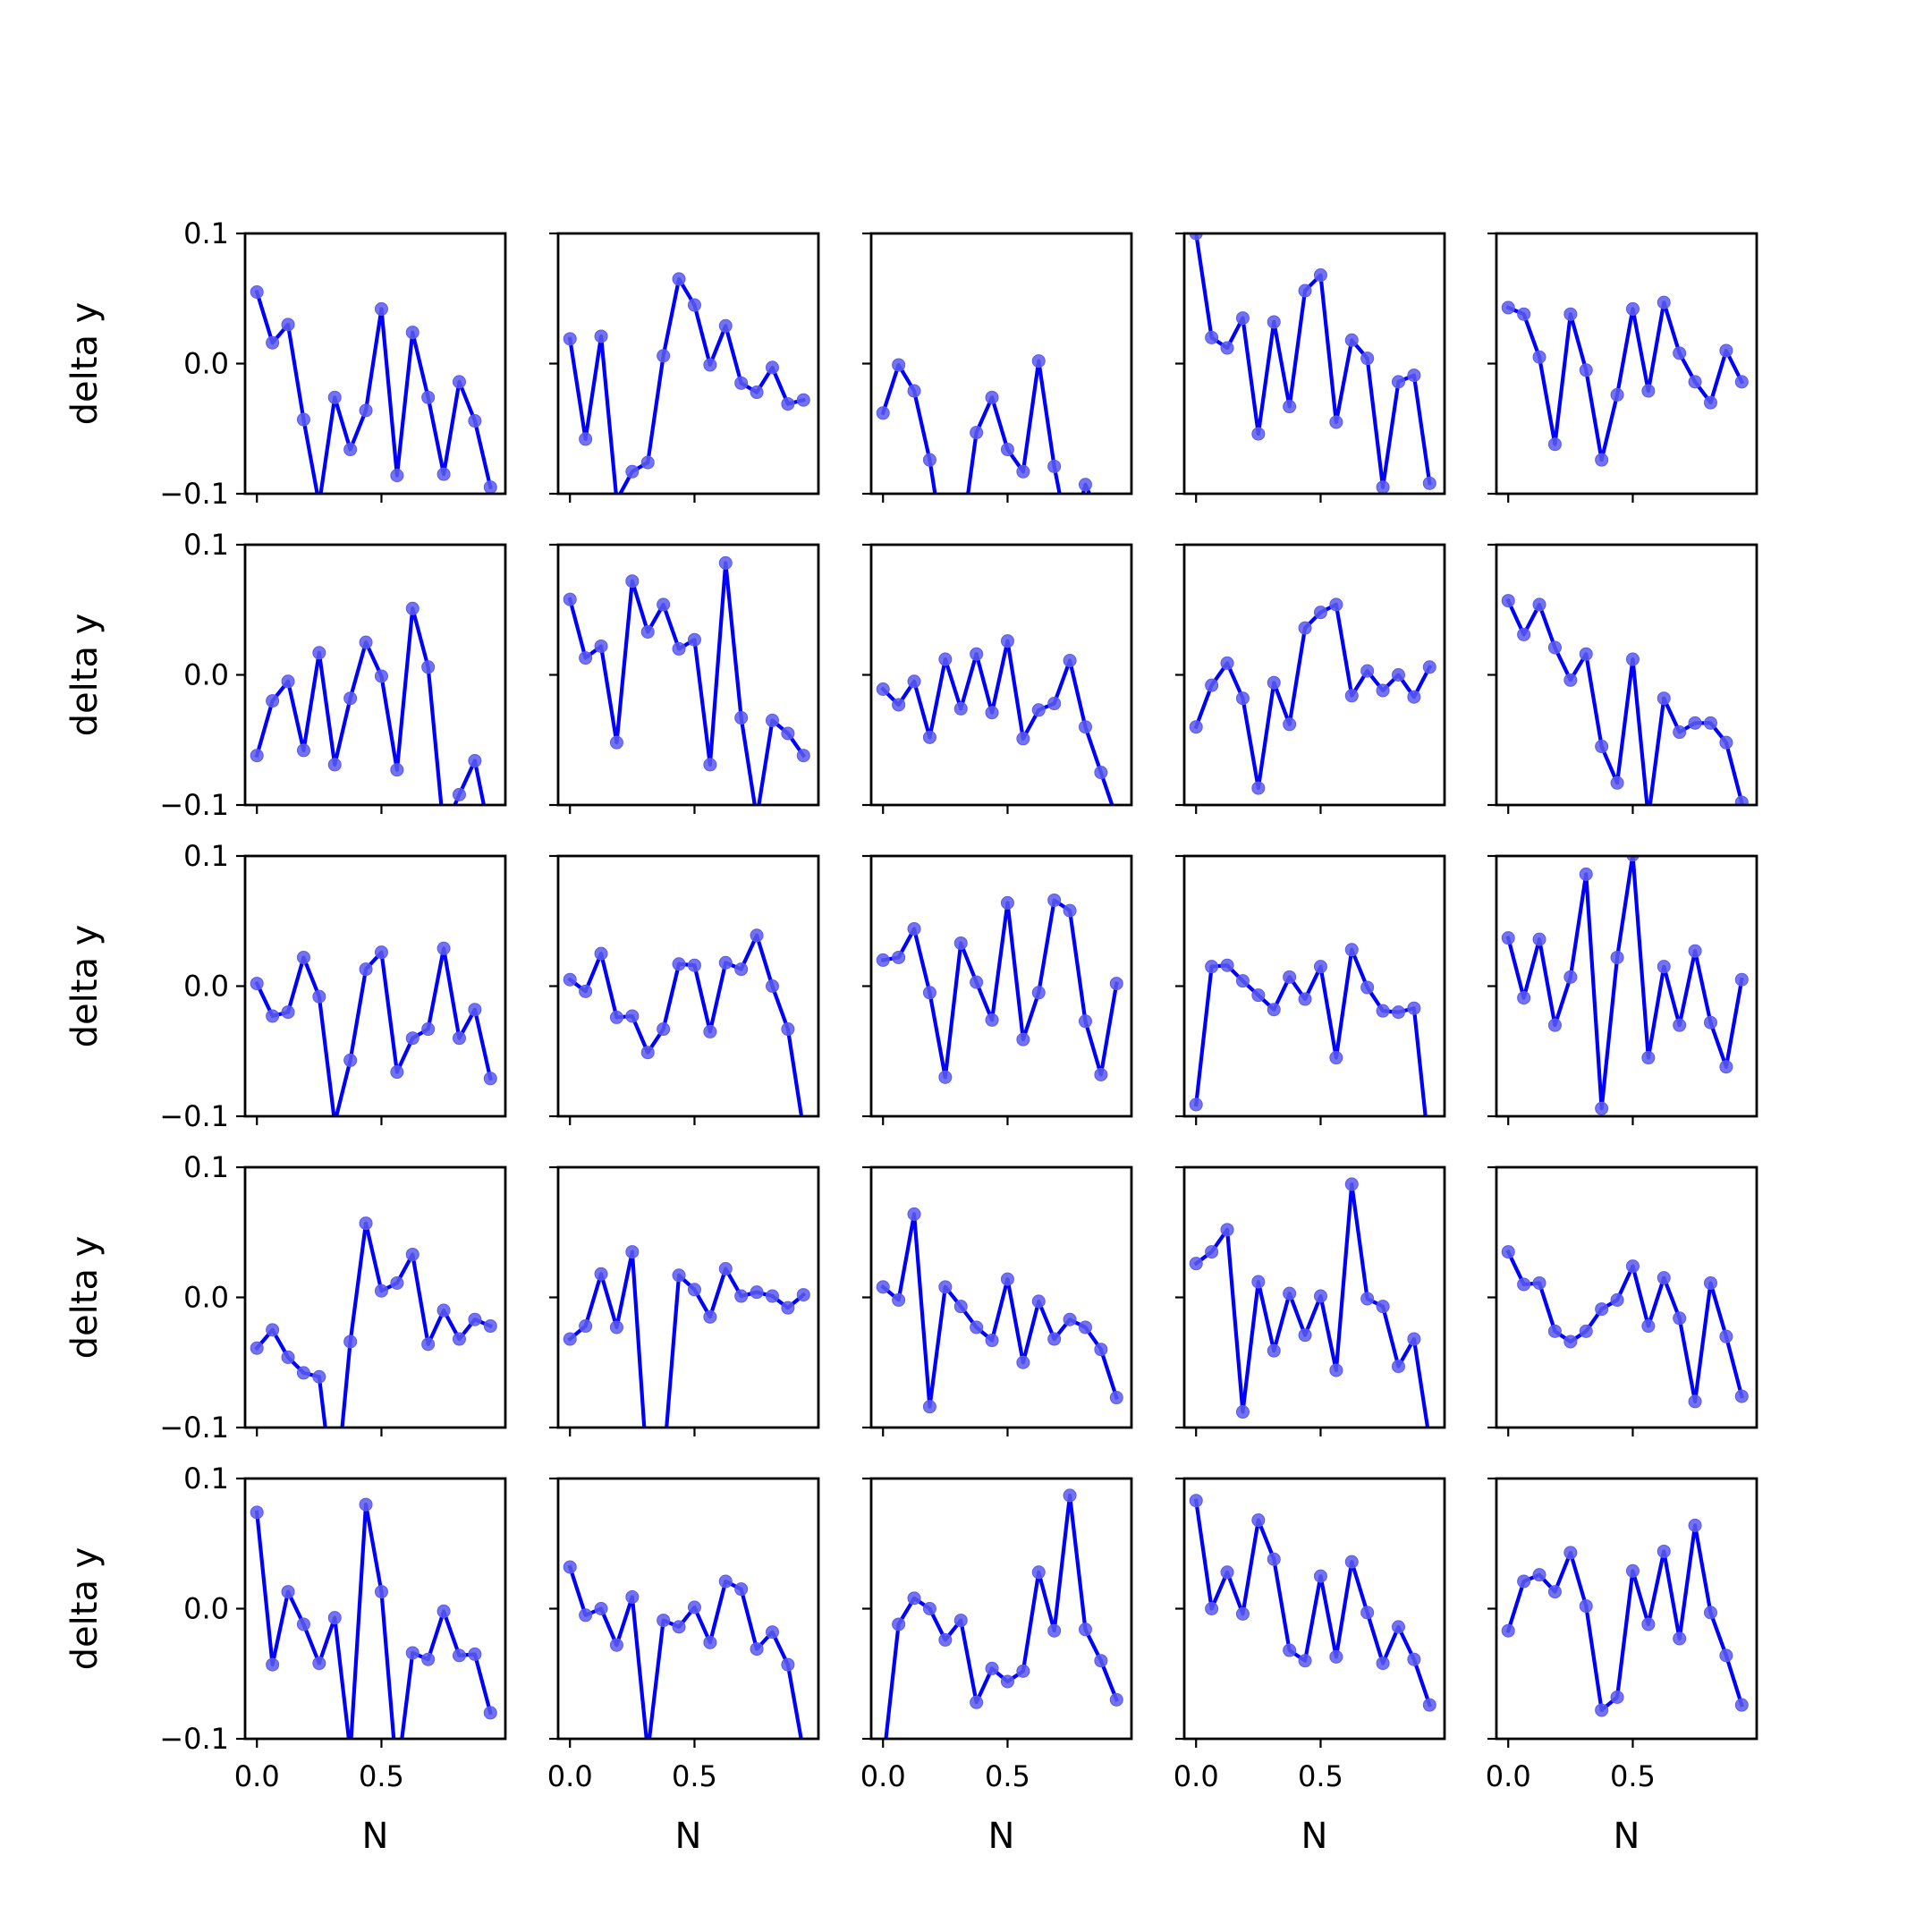  What do you see at coordinates (206, 987) in the screenshot?
I see `y-tick-label: 0.0` at bounding box center [206, 987].